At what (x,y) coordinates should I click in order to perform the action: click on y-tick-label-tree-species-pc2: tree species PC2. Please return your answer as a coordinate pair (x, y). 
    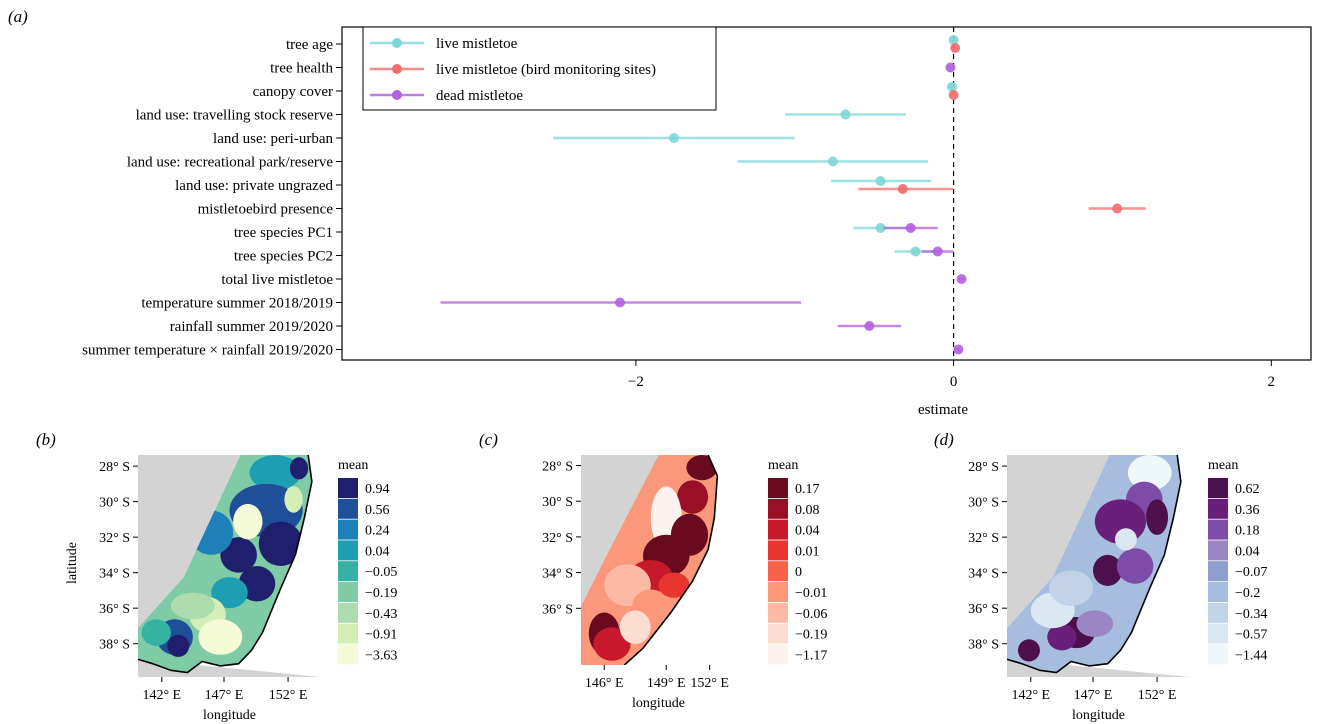
    Looking at the image, I should click on (283, 257).